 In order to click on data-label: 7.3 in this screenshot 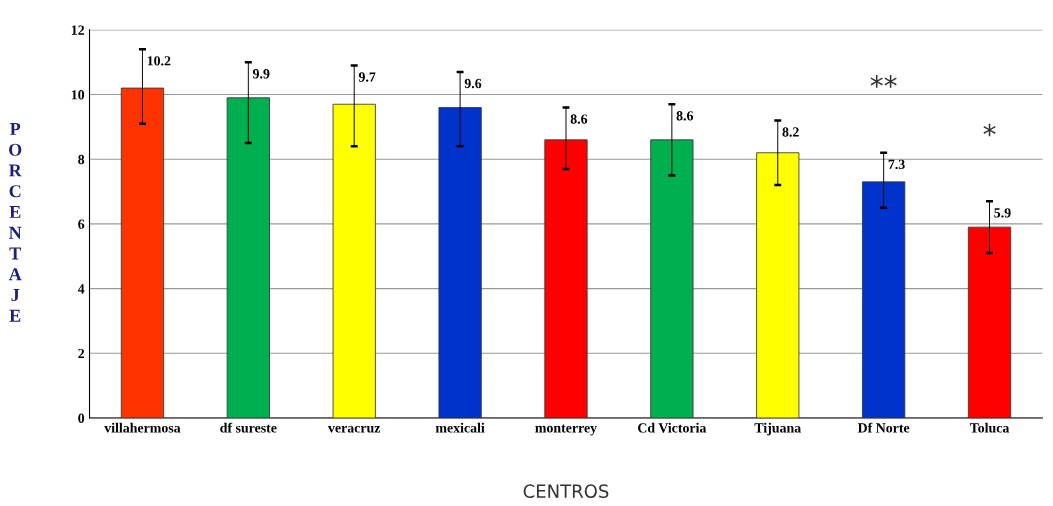, I will do `click(896, 164)`.